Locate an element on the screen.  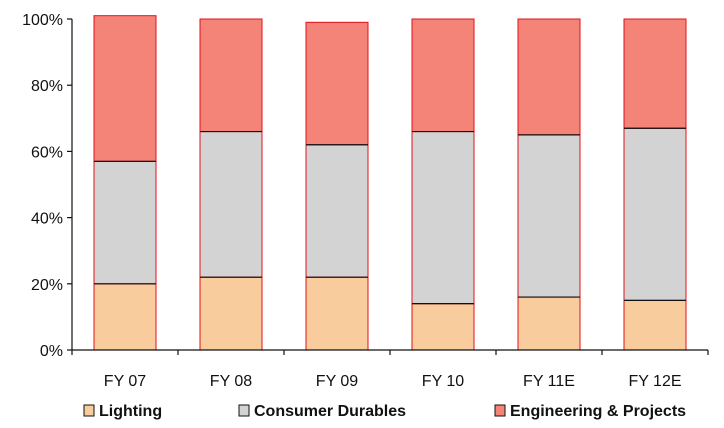
y-tick-label: 80% is located at coordinates (47, 86).